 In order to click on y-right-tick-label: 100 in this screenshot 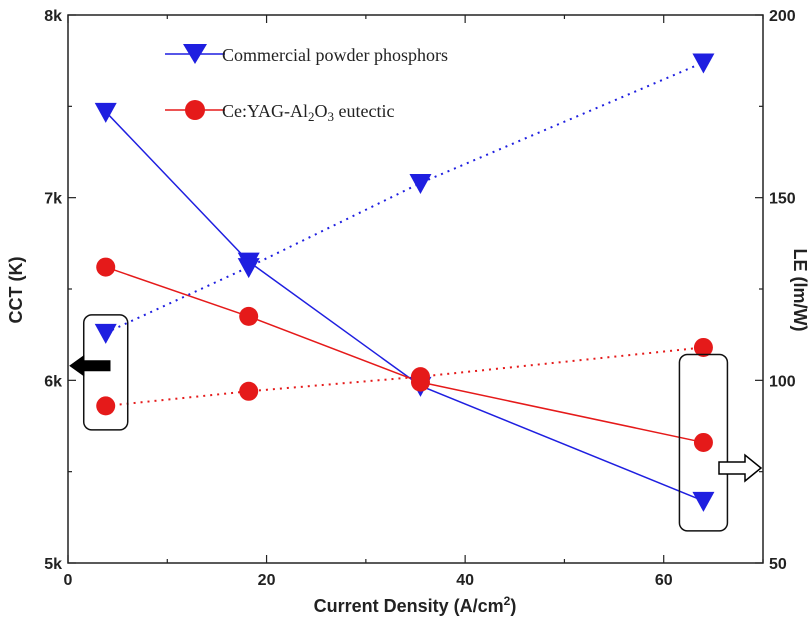, I will do `click(782, 381)`.